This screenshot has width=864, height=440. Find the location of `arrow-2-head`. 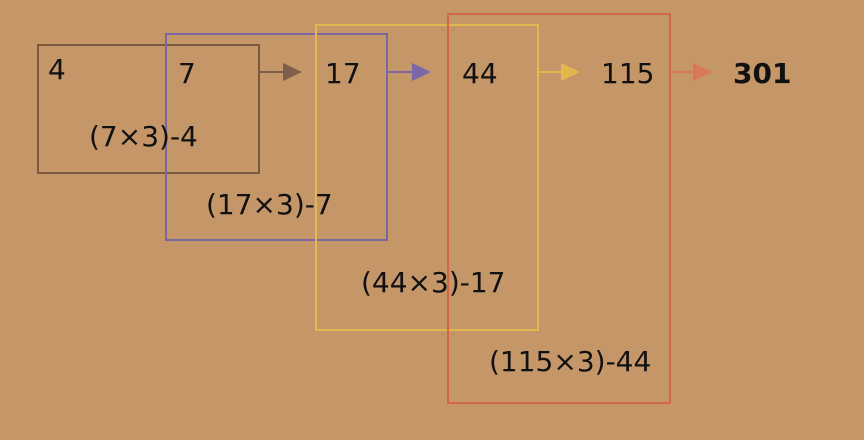

arrow-2-head is located at coordinates (421, 72).